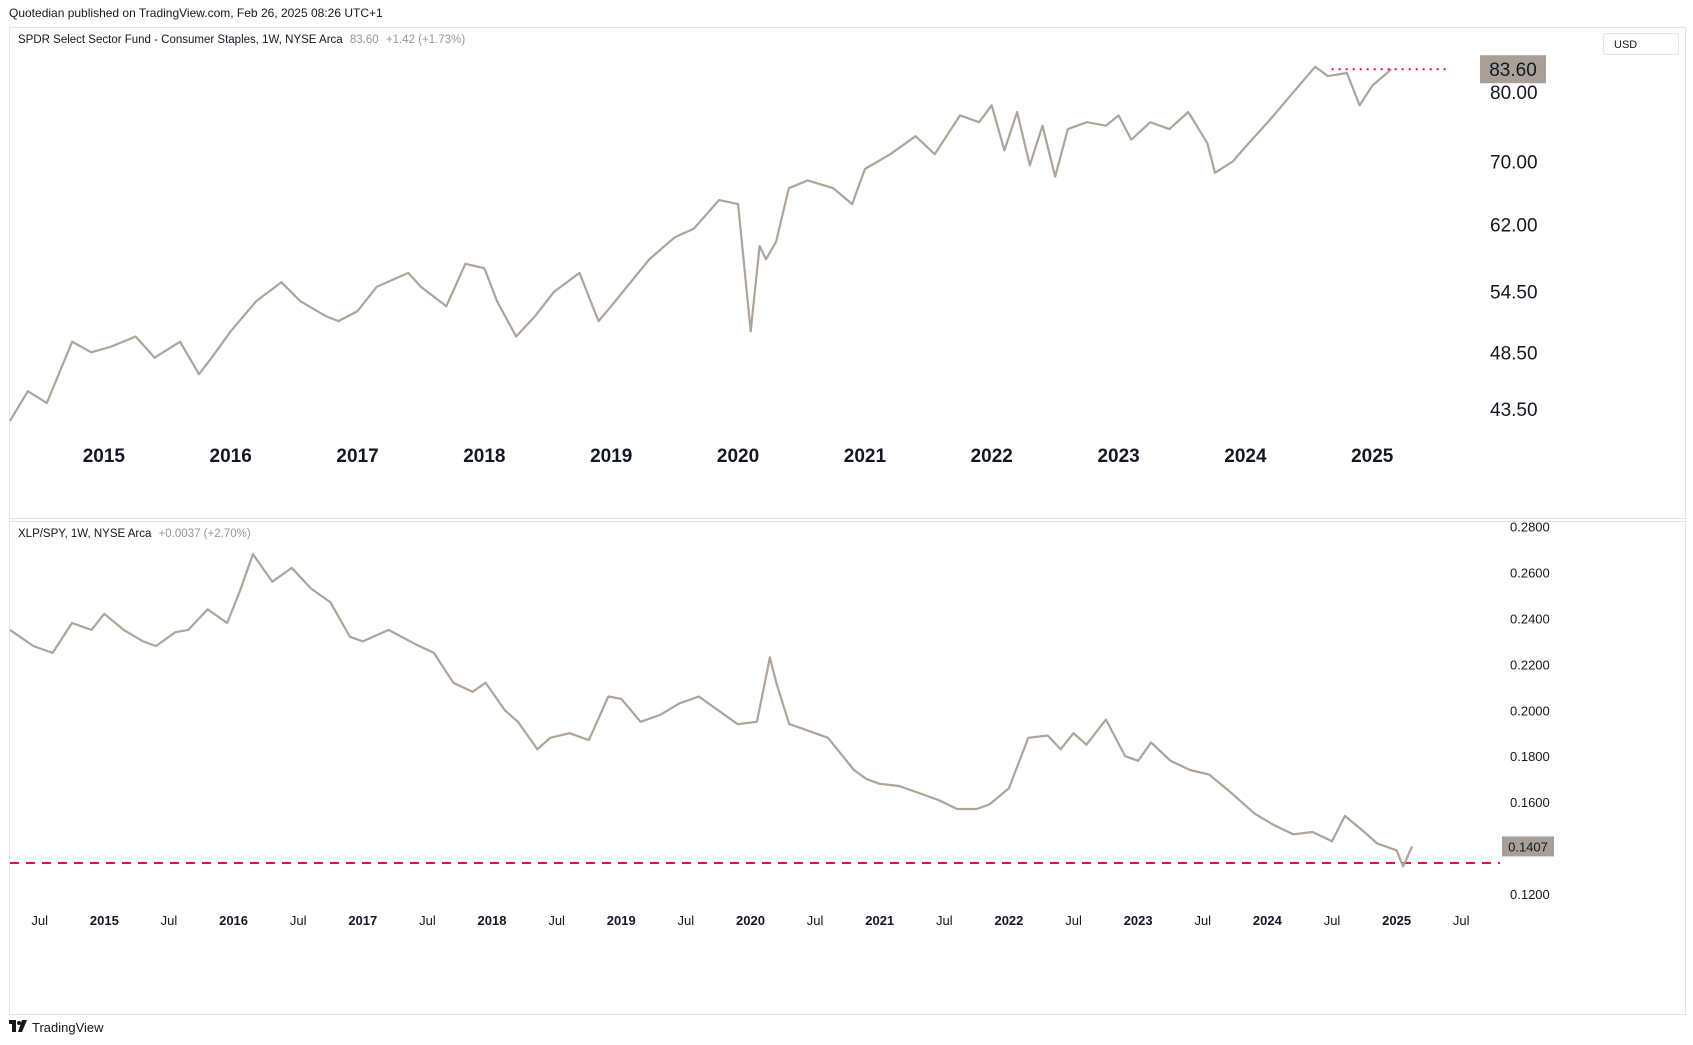 The width and height of the screenshot is (1693, 1045). What do you see at coordinates (1514, 163) in the screenshot?
I see `y-tick-label: 70.00` at bounding box center [1514, 163].